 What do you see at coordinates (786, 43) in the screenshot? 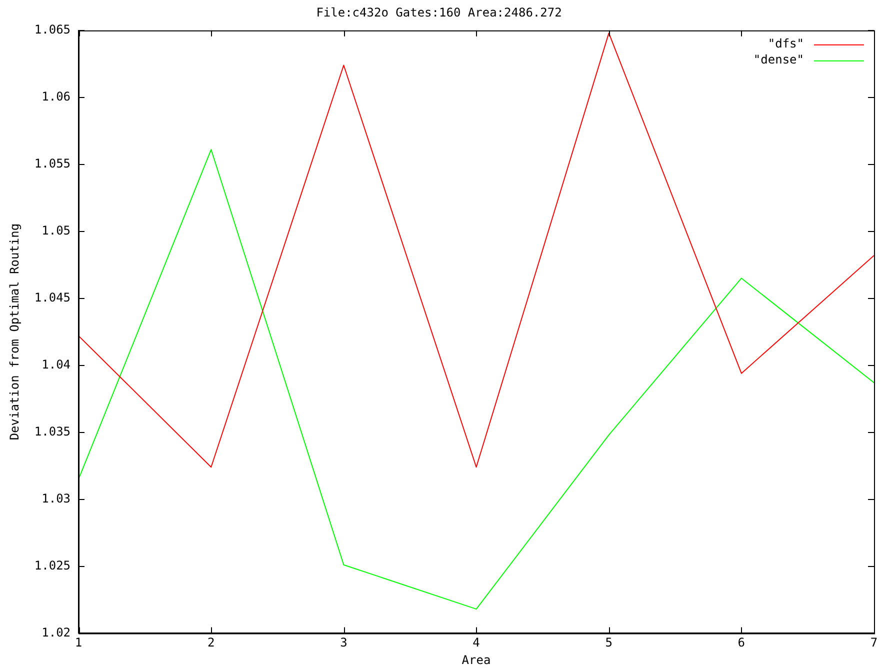
I see `legend-label: "dfs"` at bounding box center [786, 43].